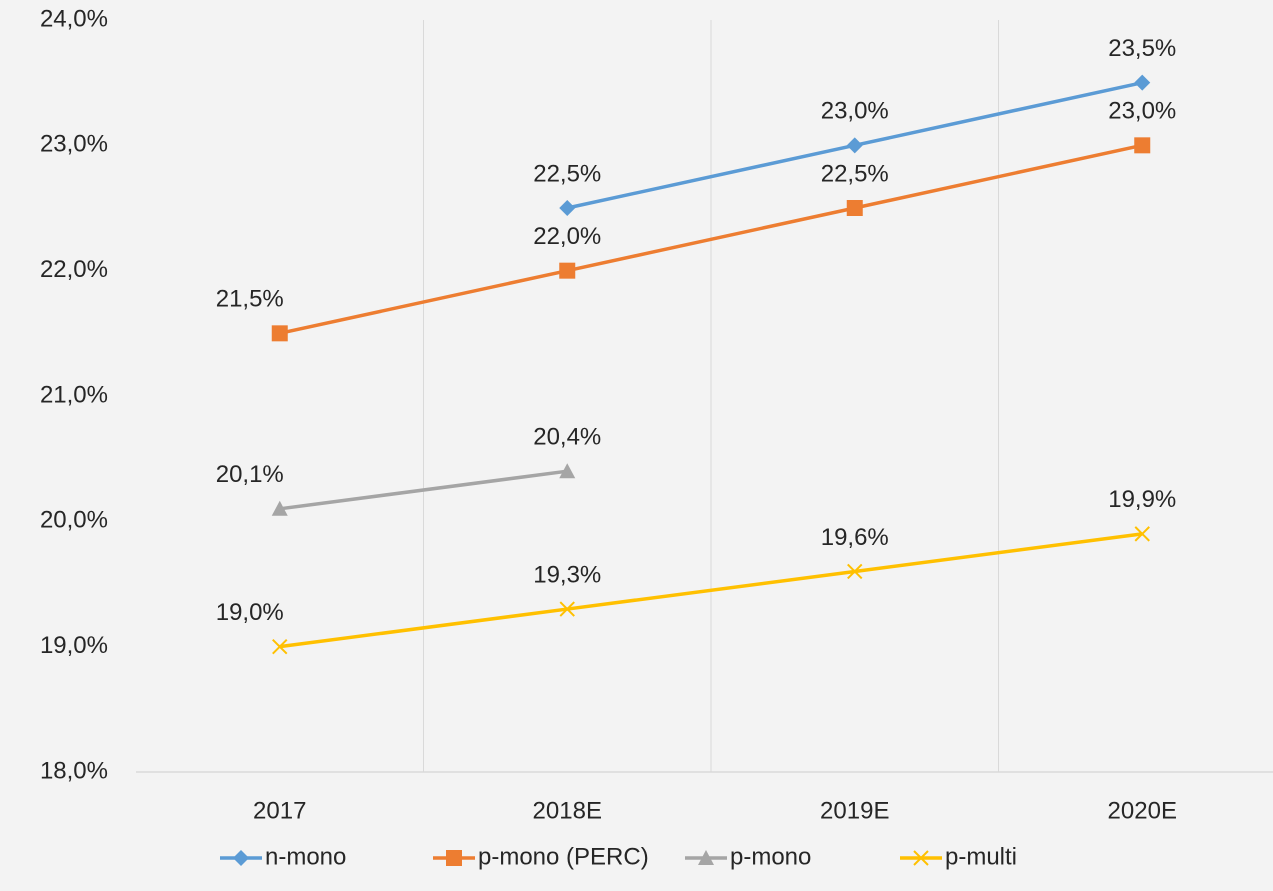 This screenshot has height=891, width=1273. I want to click on y-tick-label: 19,0%, so click(74, 645).